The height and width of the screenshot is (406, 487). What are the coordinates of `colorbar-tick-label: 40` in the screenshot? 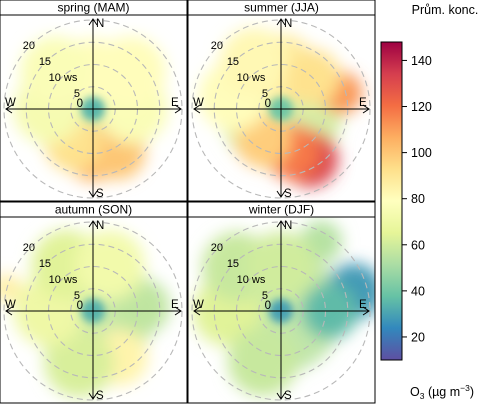 It's located at (418, 291).